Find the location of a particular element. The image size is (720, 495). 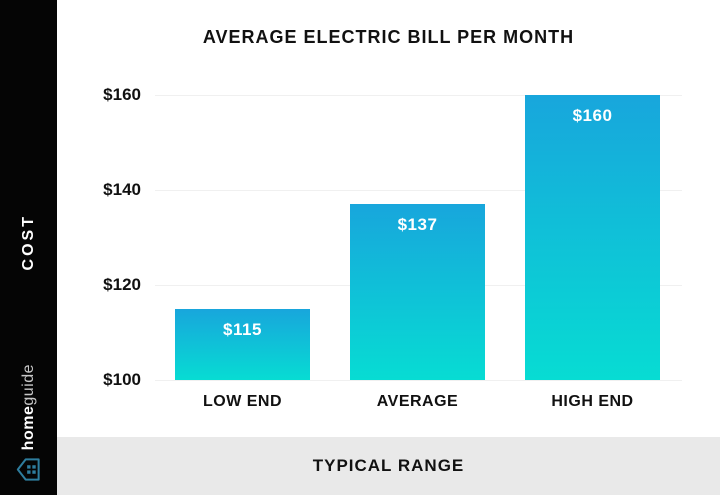

x-axis-title: TYPICAL RANGE is located at coordinates (388, 465).